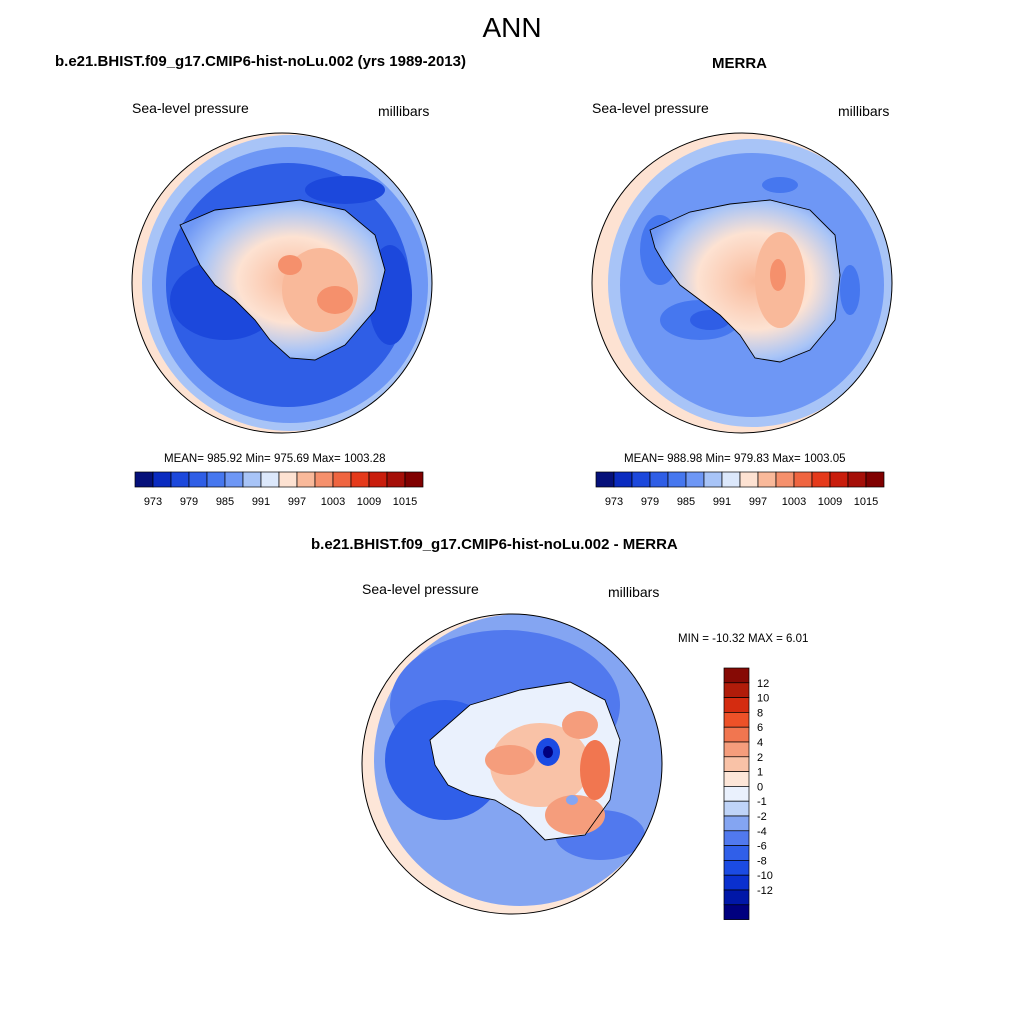  Describe the element at coordinates (735, 459) in the screenshot. I see `merra-stats: MEAN= 988.98 Min= 979.83 Max= 1003.05` at that location.